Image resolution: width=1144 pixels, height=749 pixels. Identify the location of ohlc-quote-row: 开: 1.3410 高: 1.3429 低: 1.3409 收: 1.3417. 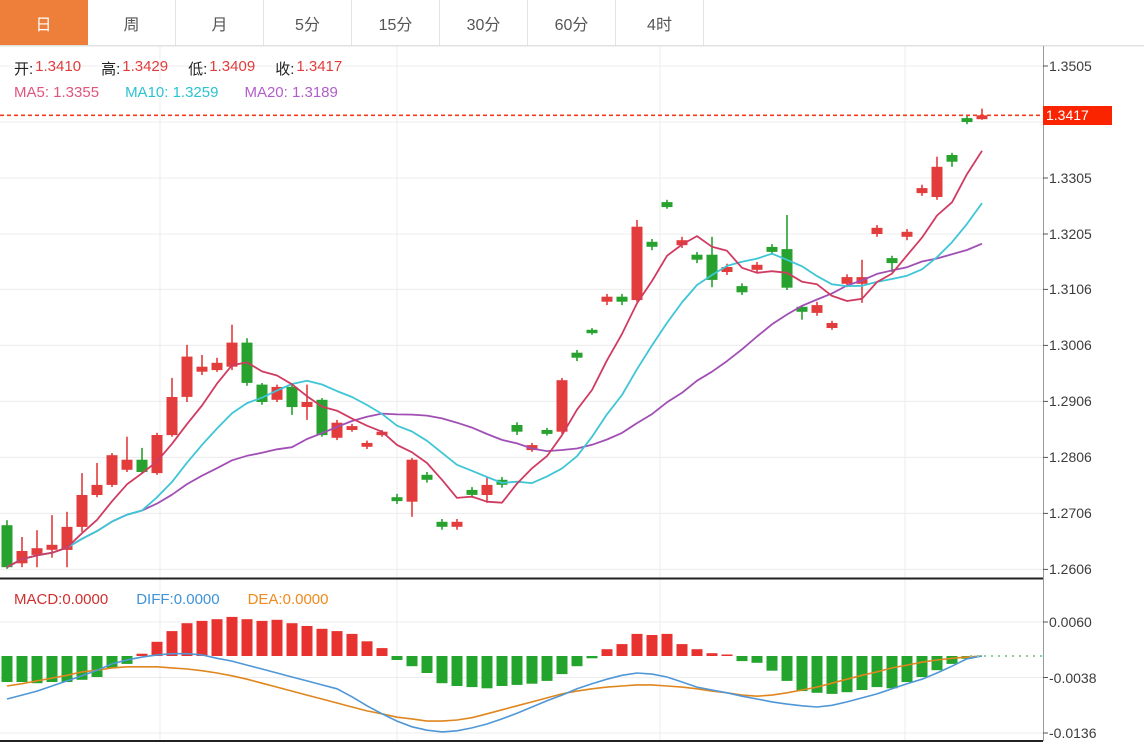
(178, 68).